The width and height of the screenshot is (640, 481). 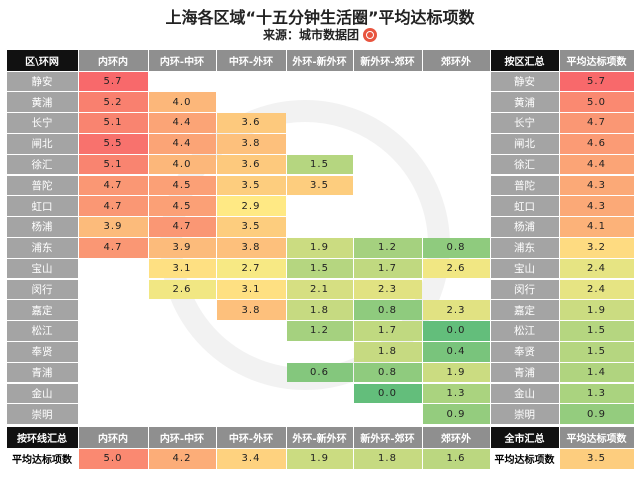 What do you see at coordinates (596, 123) in the screenshot?
I see `district-summary-cell: 4.7` at bounding box center [596, 123].